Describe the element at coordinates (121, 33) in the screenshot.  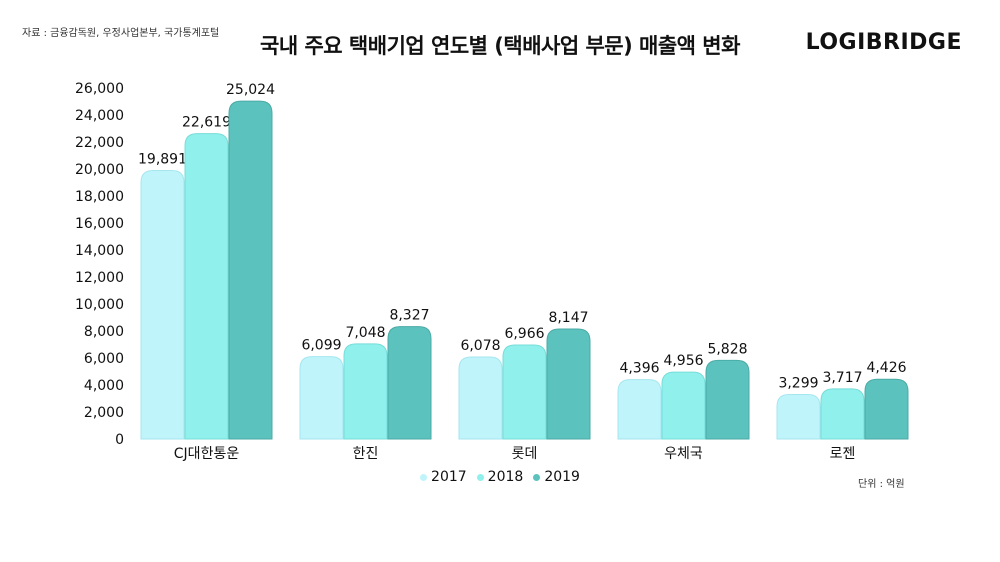
I see `source-note: 자료 : 금융감독원, 우정사업본부, 국가통계포털` at that location.